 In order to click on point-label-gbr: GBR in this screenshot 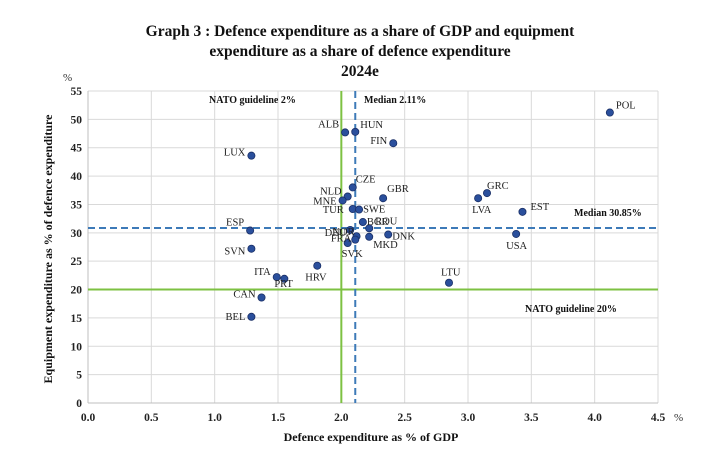, I will do `click(398, 189)`.